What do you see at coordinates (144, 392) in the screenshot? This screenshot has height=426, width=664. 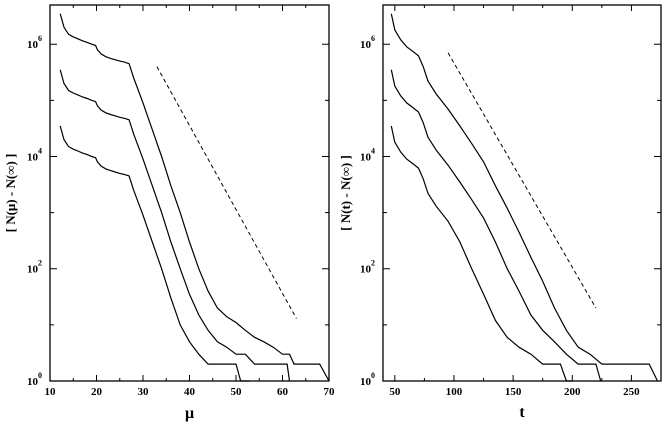 I see `x-tick-label: 30` at bounding box center [144, 392].